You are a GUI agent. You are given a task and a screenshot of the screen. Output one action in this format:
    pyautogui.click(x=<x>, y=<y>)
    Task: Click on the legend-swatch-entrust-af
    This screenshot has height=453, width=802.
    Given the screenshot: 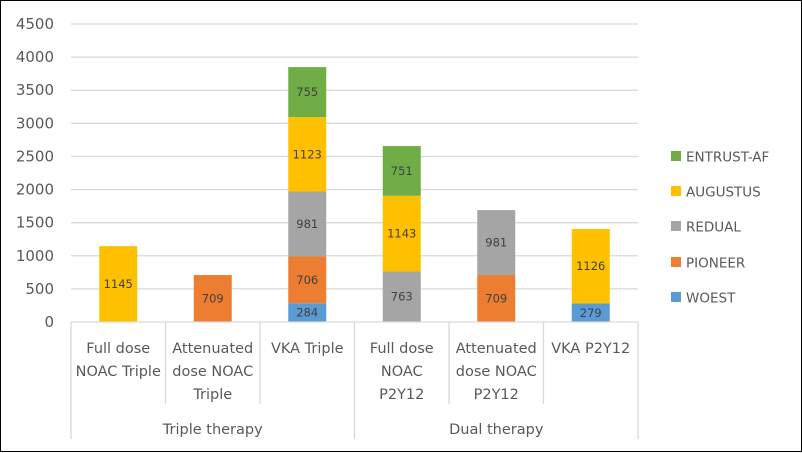 What is the action you would take?
    pyautogui.click(x=676, y=156)
    